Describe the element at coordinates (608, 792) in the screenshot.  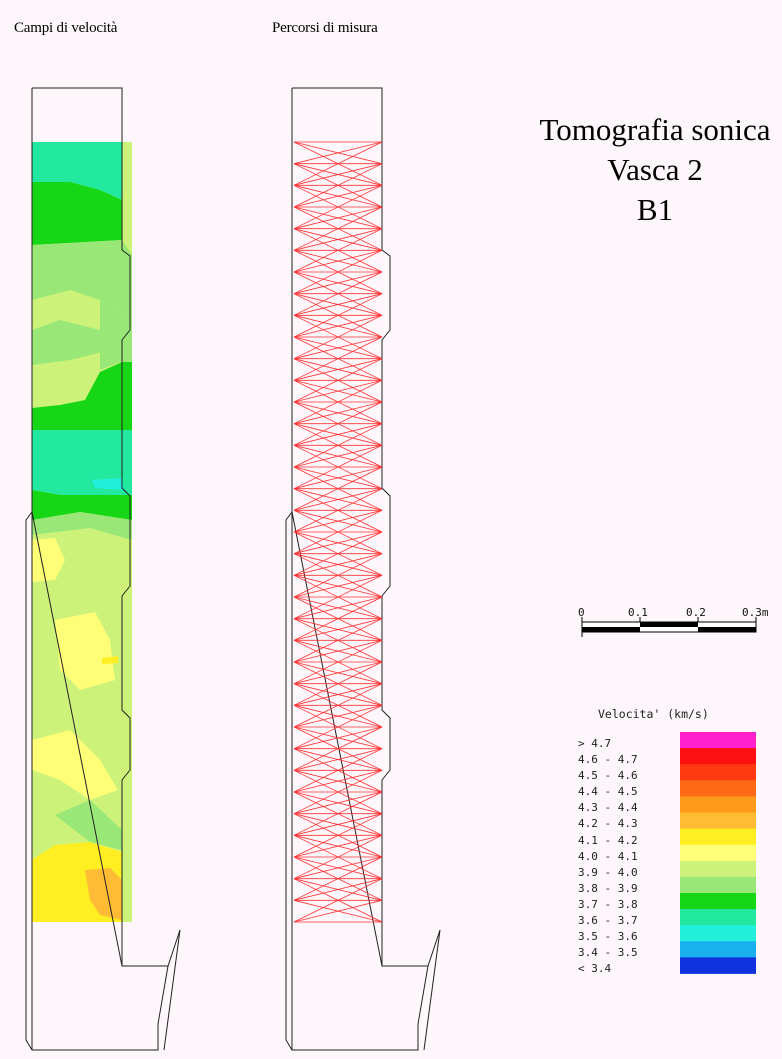
I see `legend-label: 4.4 - 4.5` at that location.